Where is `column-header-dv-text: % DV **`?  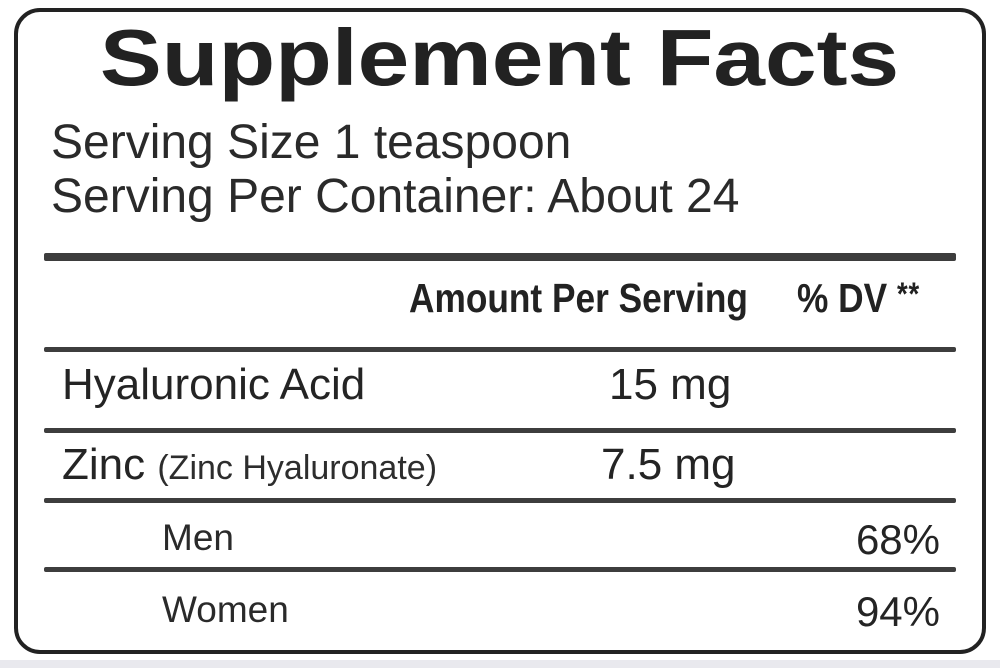 column-header-dv-text: % DV ** is located at coordinates (858, 298).